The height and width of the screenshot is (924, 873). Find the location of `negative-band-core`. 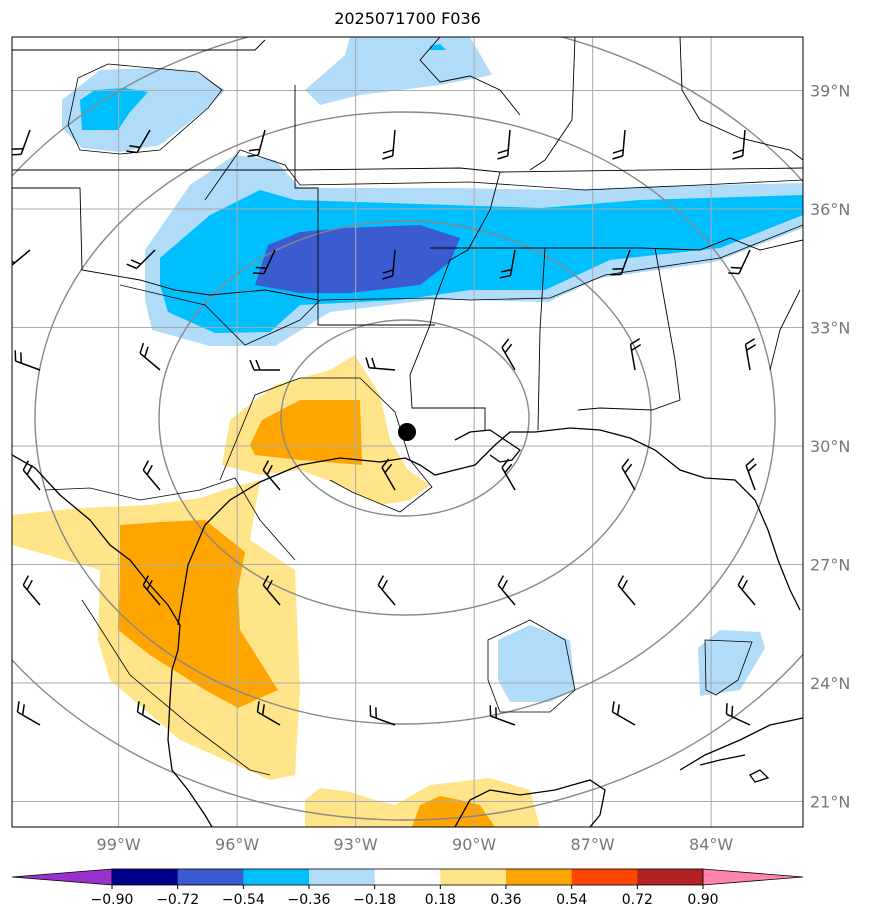

negative-band-core is located at coordinates (357, 259).